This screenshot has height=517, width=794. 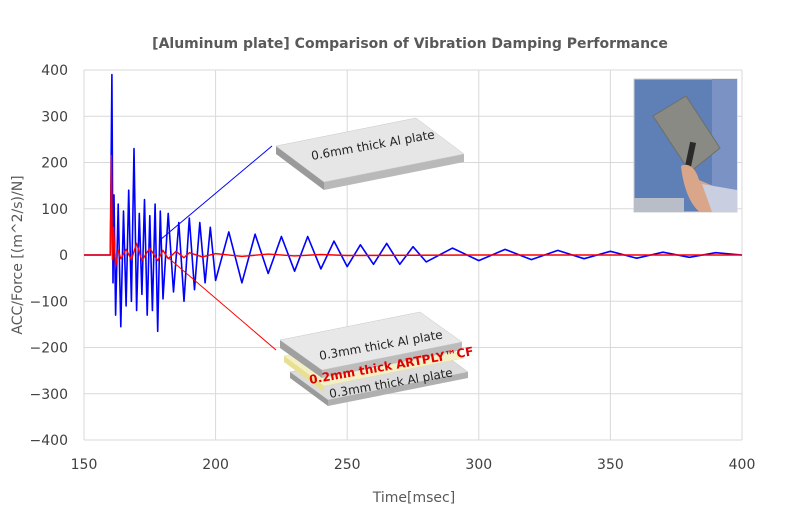 What do you see at coordinates (84, 465) in the screenshot?
I see `x-tick-label: 150` at bounding box center [84, 465].